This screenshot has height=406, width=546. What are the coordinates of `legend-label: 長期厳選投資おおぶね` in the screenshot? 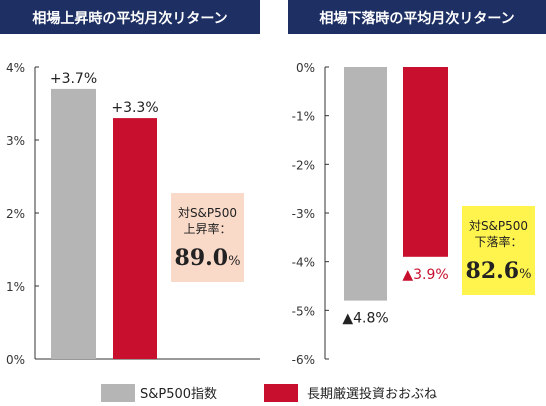 It's located at (372, 394).